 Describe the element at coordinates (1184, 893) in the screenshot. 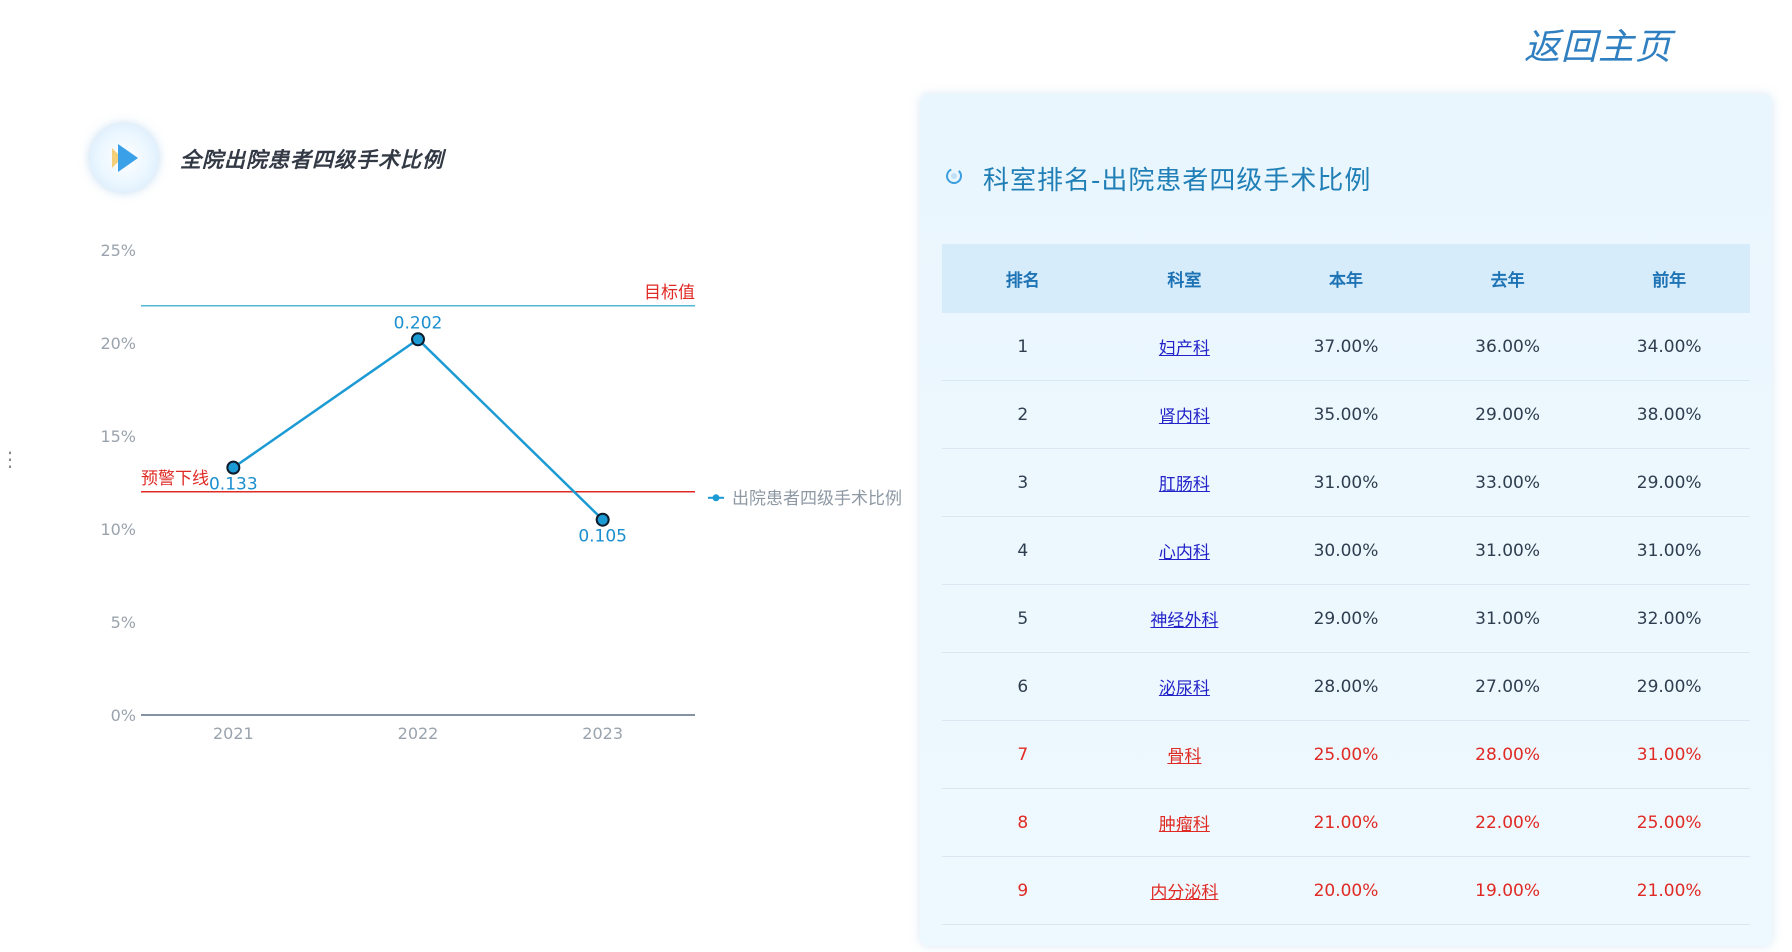

I see `department-link: 内分泌科` at that location.